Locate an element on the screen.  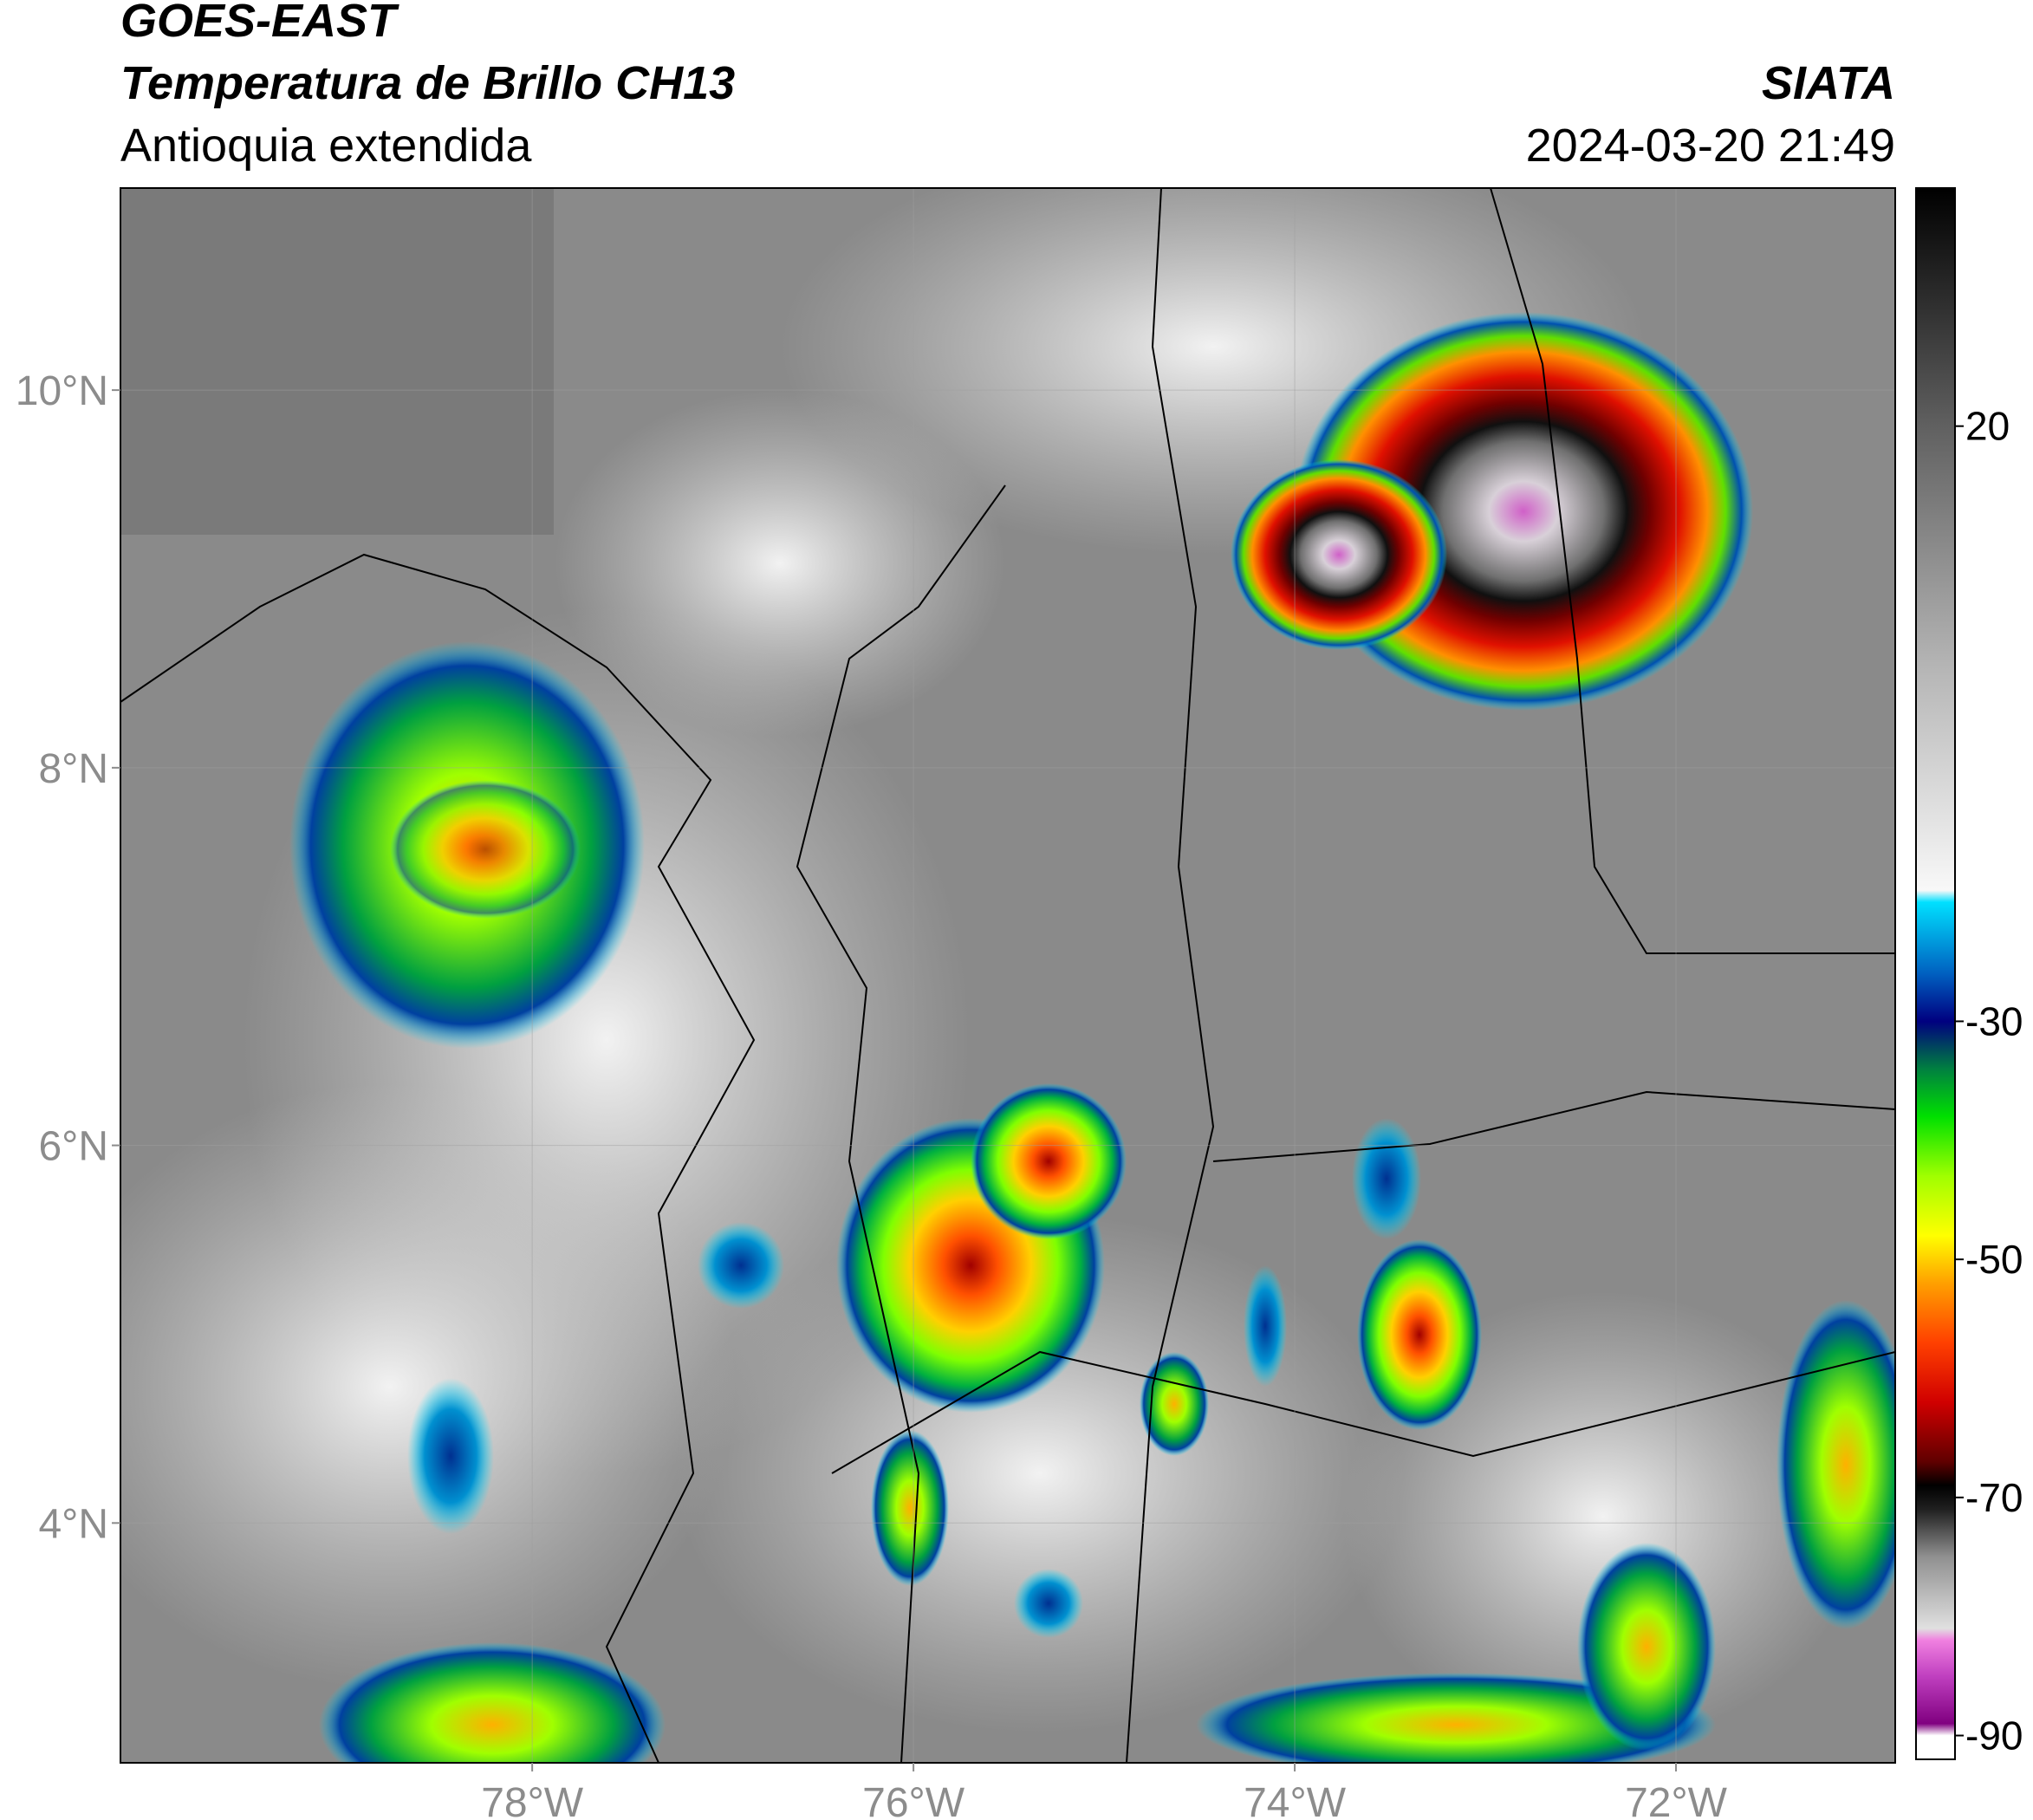
colorbar-tick-label: -70 is located at coordinates (1994, 1497).